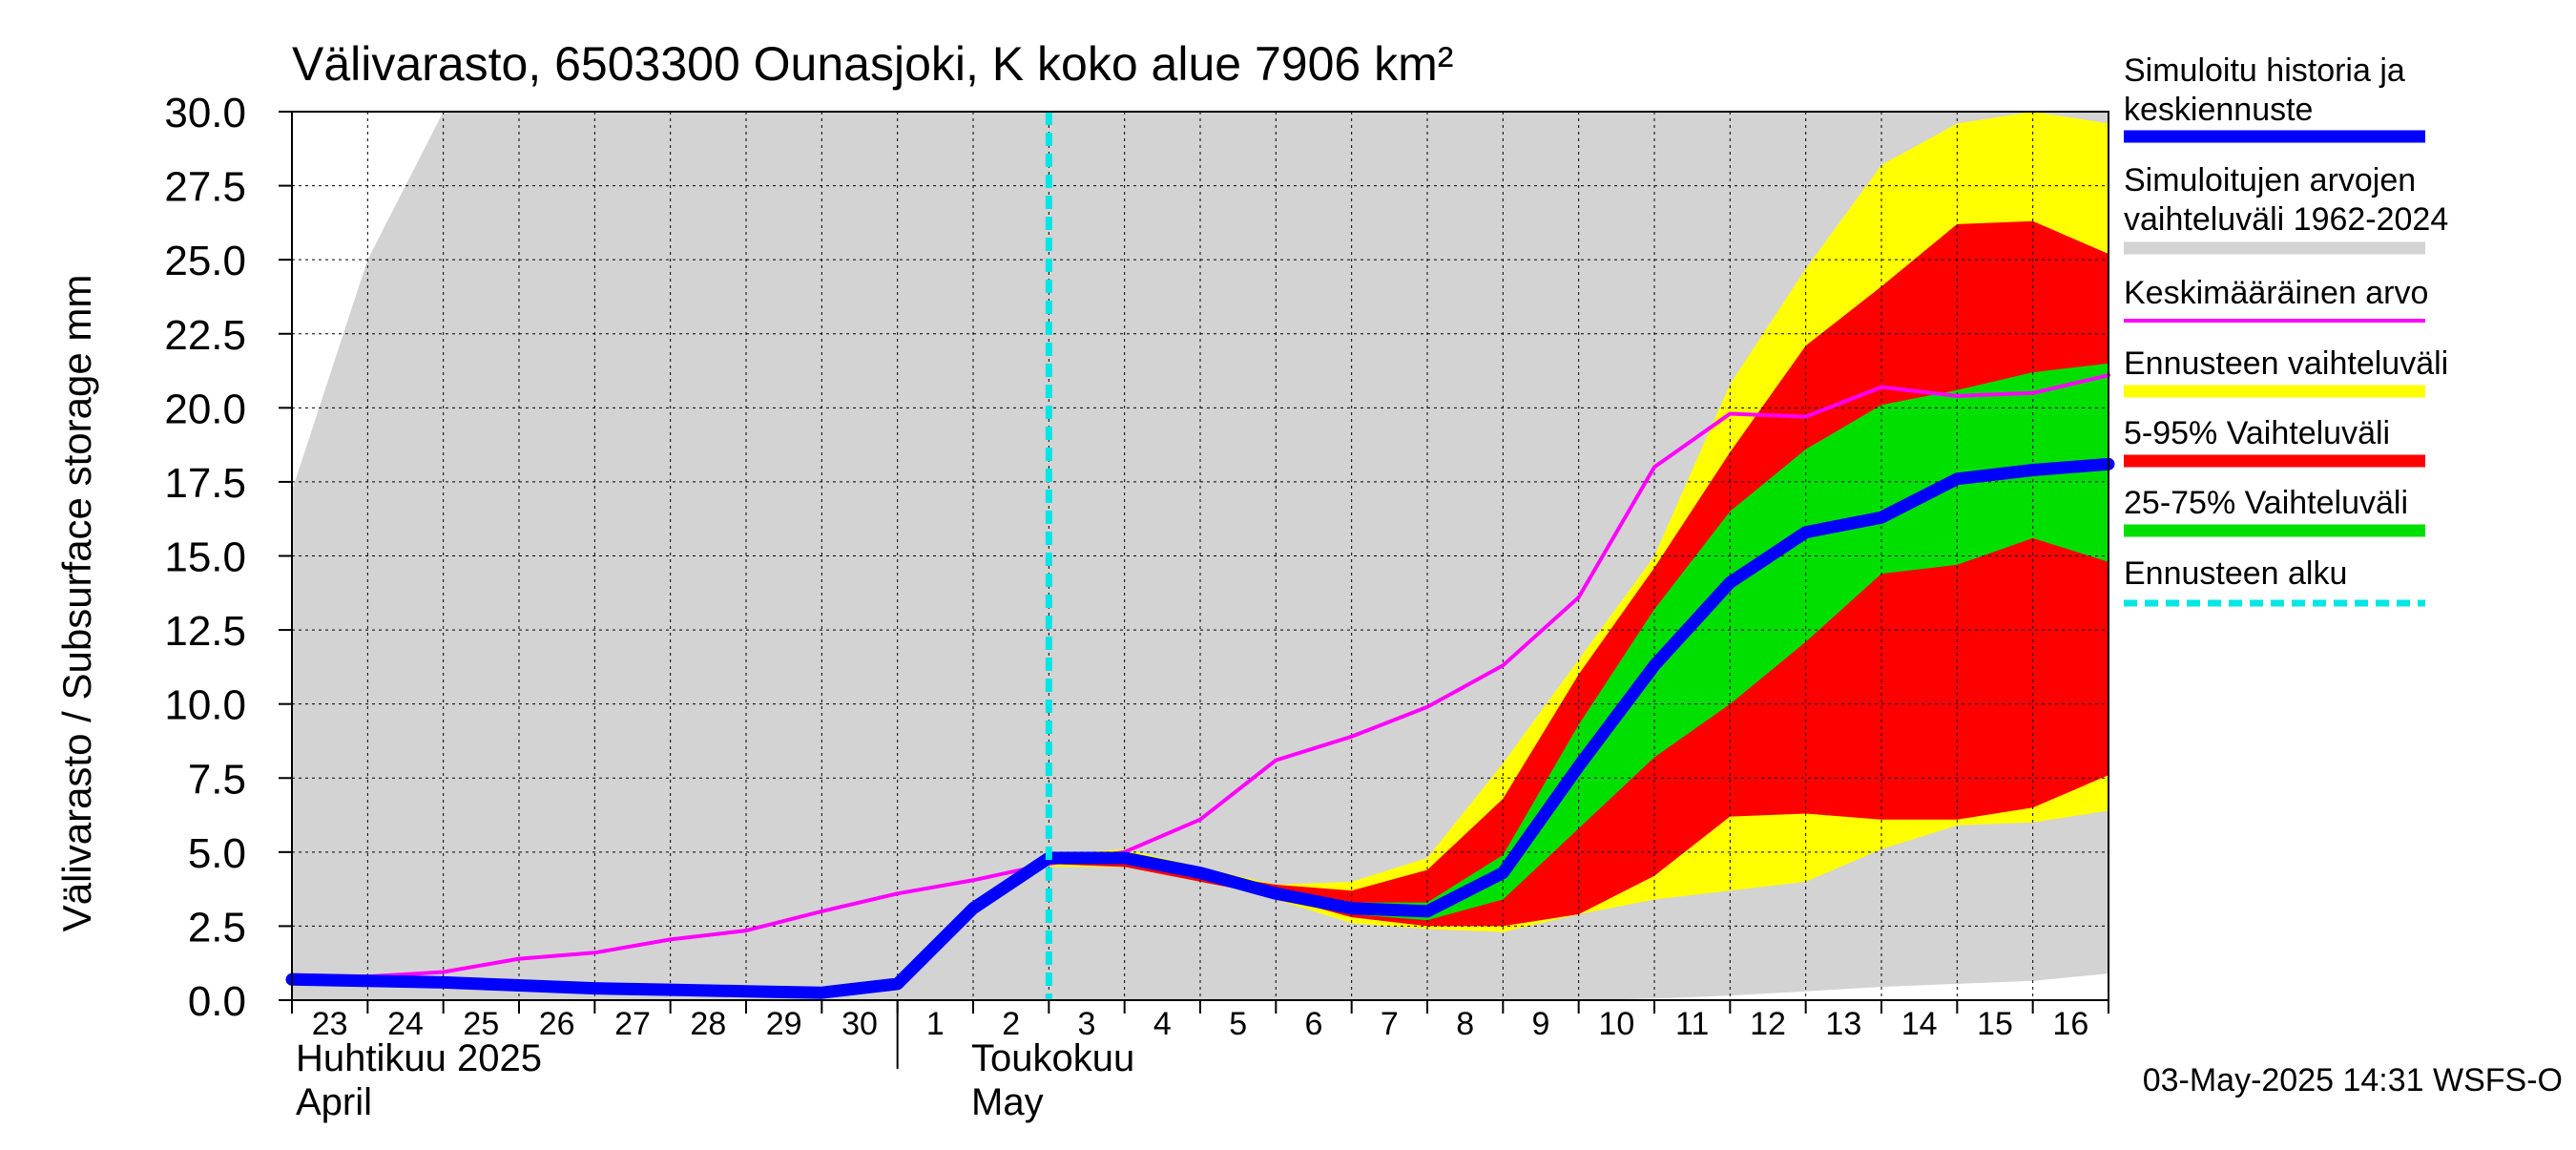 This screenshot has height=1150, width=2576. What do you see at coordinates (1314, 1024) in the screenshot?
I see `x-tick-label: 6` at bounding box center [1314, 1024].